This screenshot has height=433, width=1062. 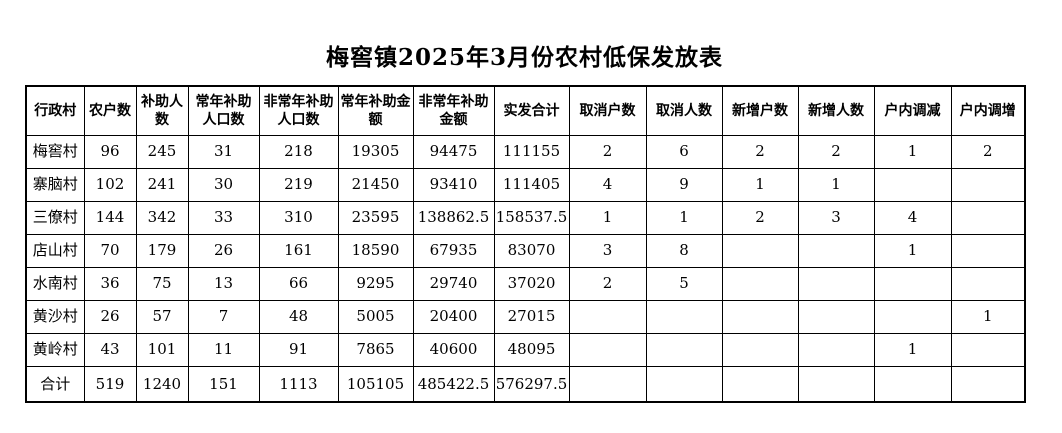 I want to click on data-cell: 31, so click(x=223, y=151).